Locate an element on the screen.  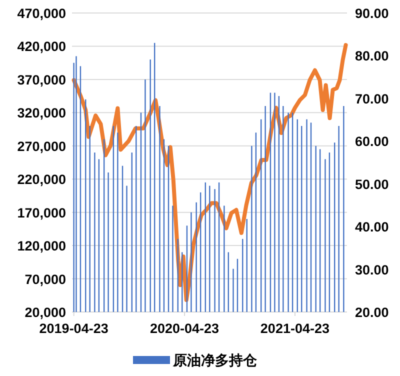
y-tick-label: 220,000 is located at coordinates (41, 180).